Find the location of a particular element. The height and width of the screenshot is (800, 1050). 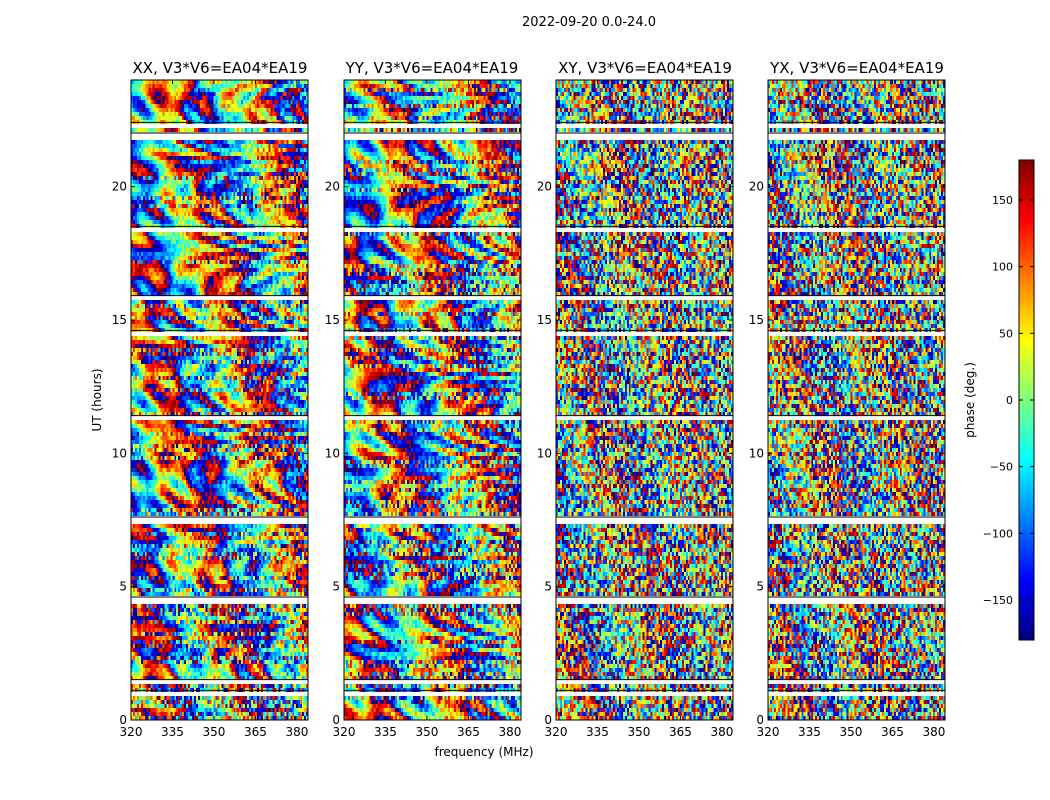

colorbar-tick-label: 150 is located at coordinates (1002, 200).